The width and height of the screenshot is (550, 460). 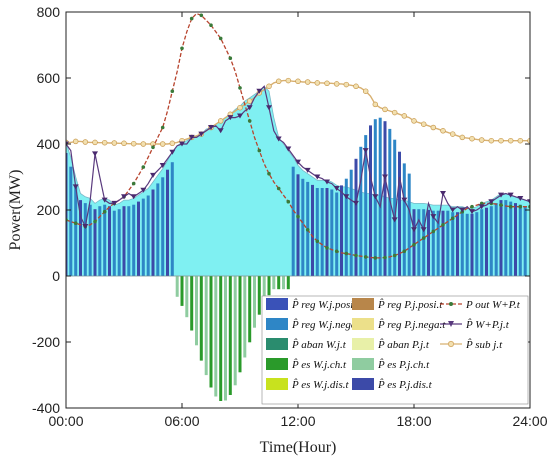 What do you see at coordinates (405, 384) in the screenshot?
I see `legend-label: P̂ es P.j.dis.t` at bounding box center [405, 384].